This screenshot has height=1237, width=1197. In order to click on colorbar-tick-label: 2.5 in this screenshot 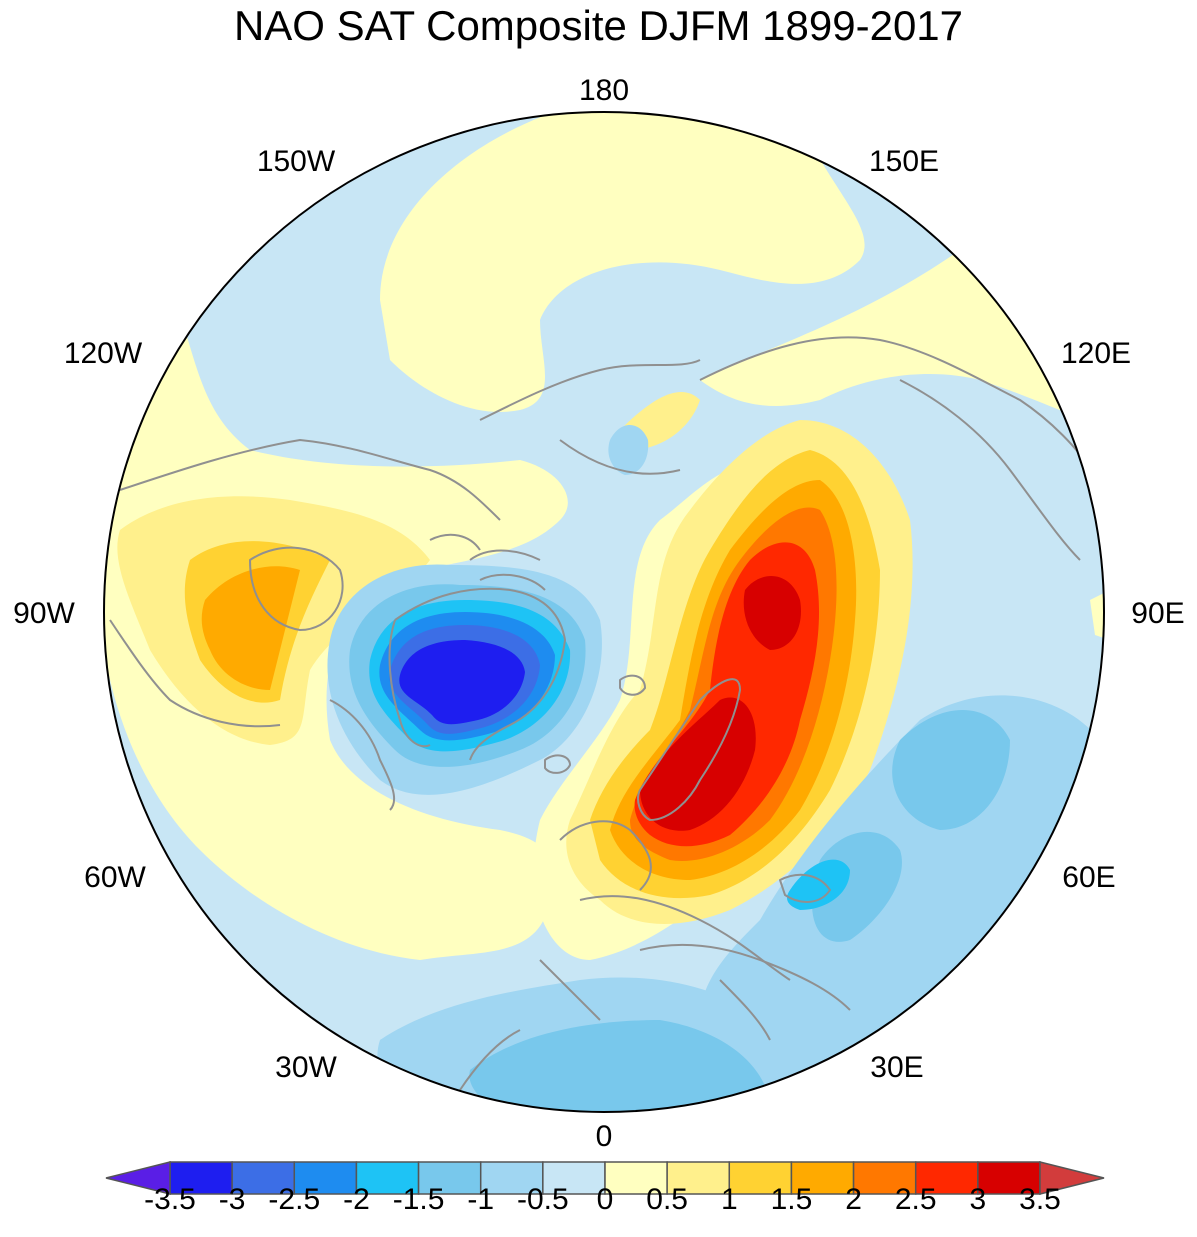, I will do `click(915, 1199)`.